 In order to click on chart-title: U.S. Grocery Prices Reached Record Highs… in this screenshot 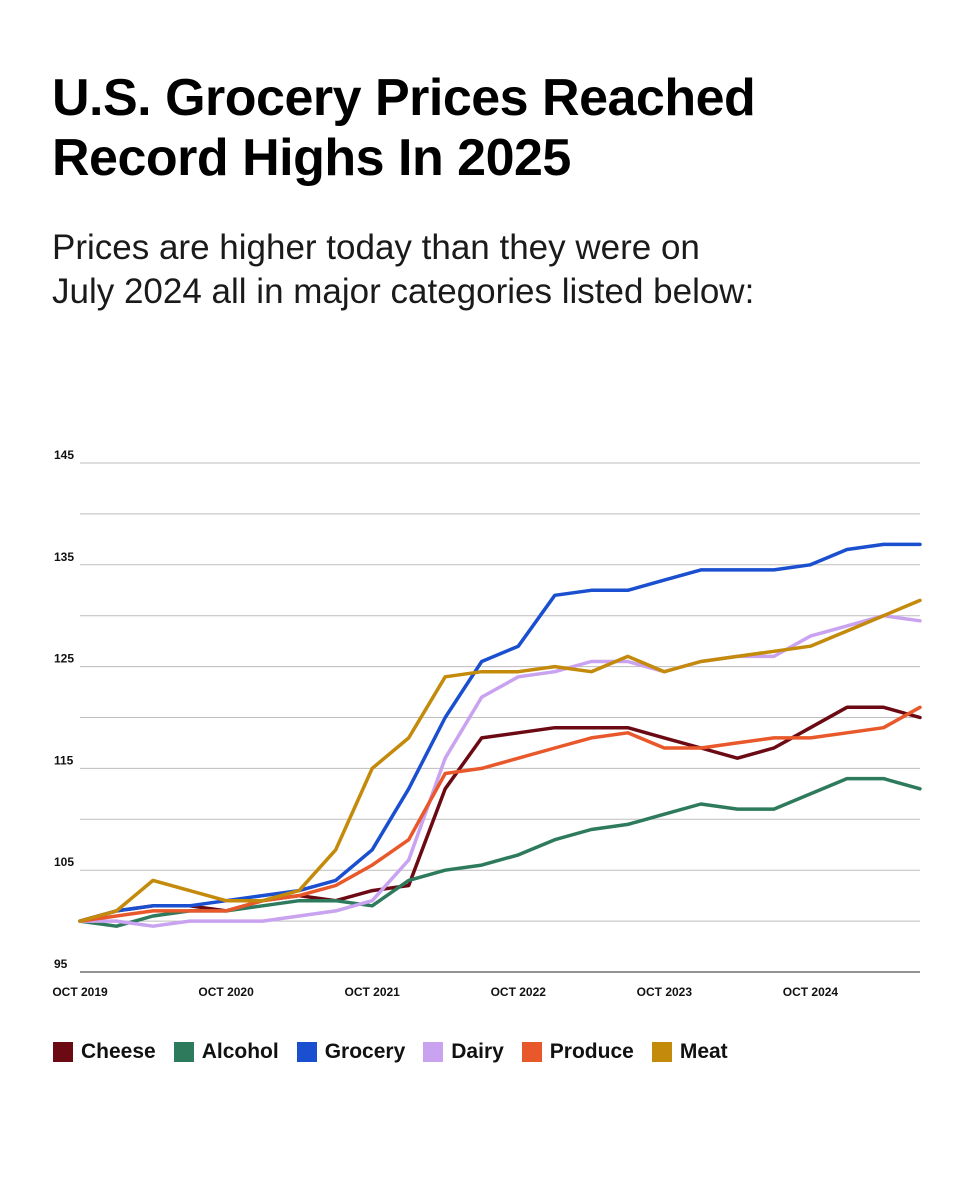, I will do `click(502, 128)`.